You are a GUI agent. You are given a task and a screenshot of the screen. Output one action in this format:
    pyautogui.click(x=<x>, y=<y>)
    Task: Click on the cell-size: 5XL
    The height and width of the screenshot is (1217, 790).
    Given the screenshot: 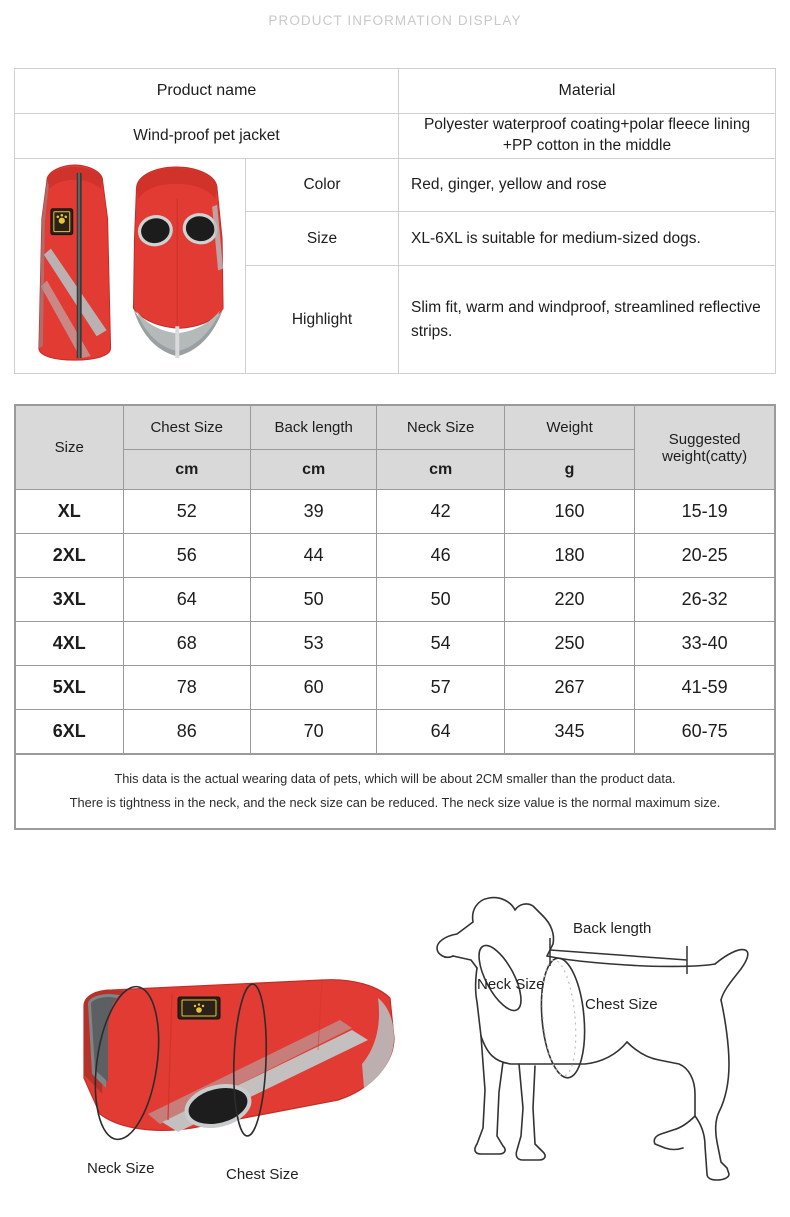 What is the action you would take?
    pyautogui.click(x=69, y=687)
    